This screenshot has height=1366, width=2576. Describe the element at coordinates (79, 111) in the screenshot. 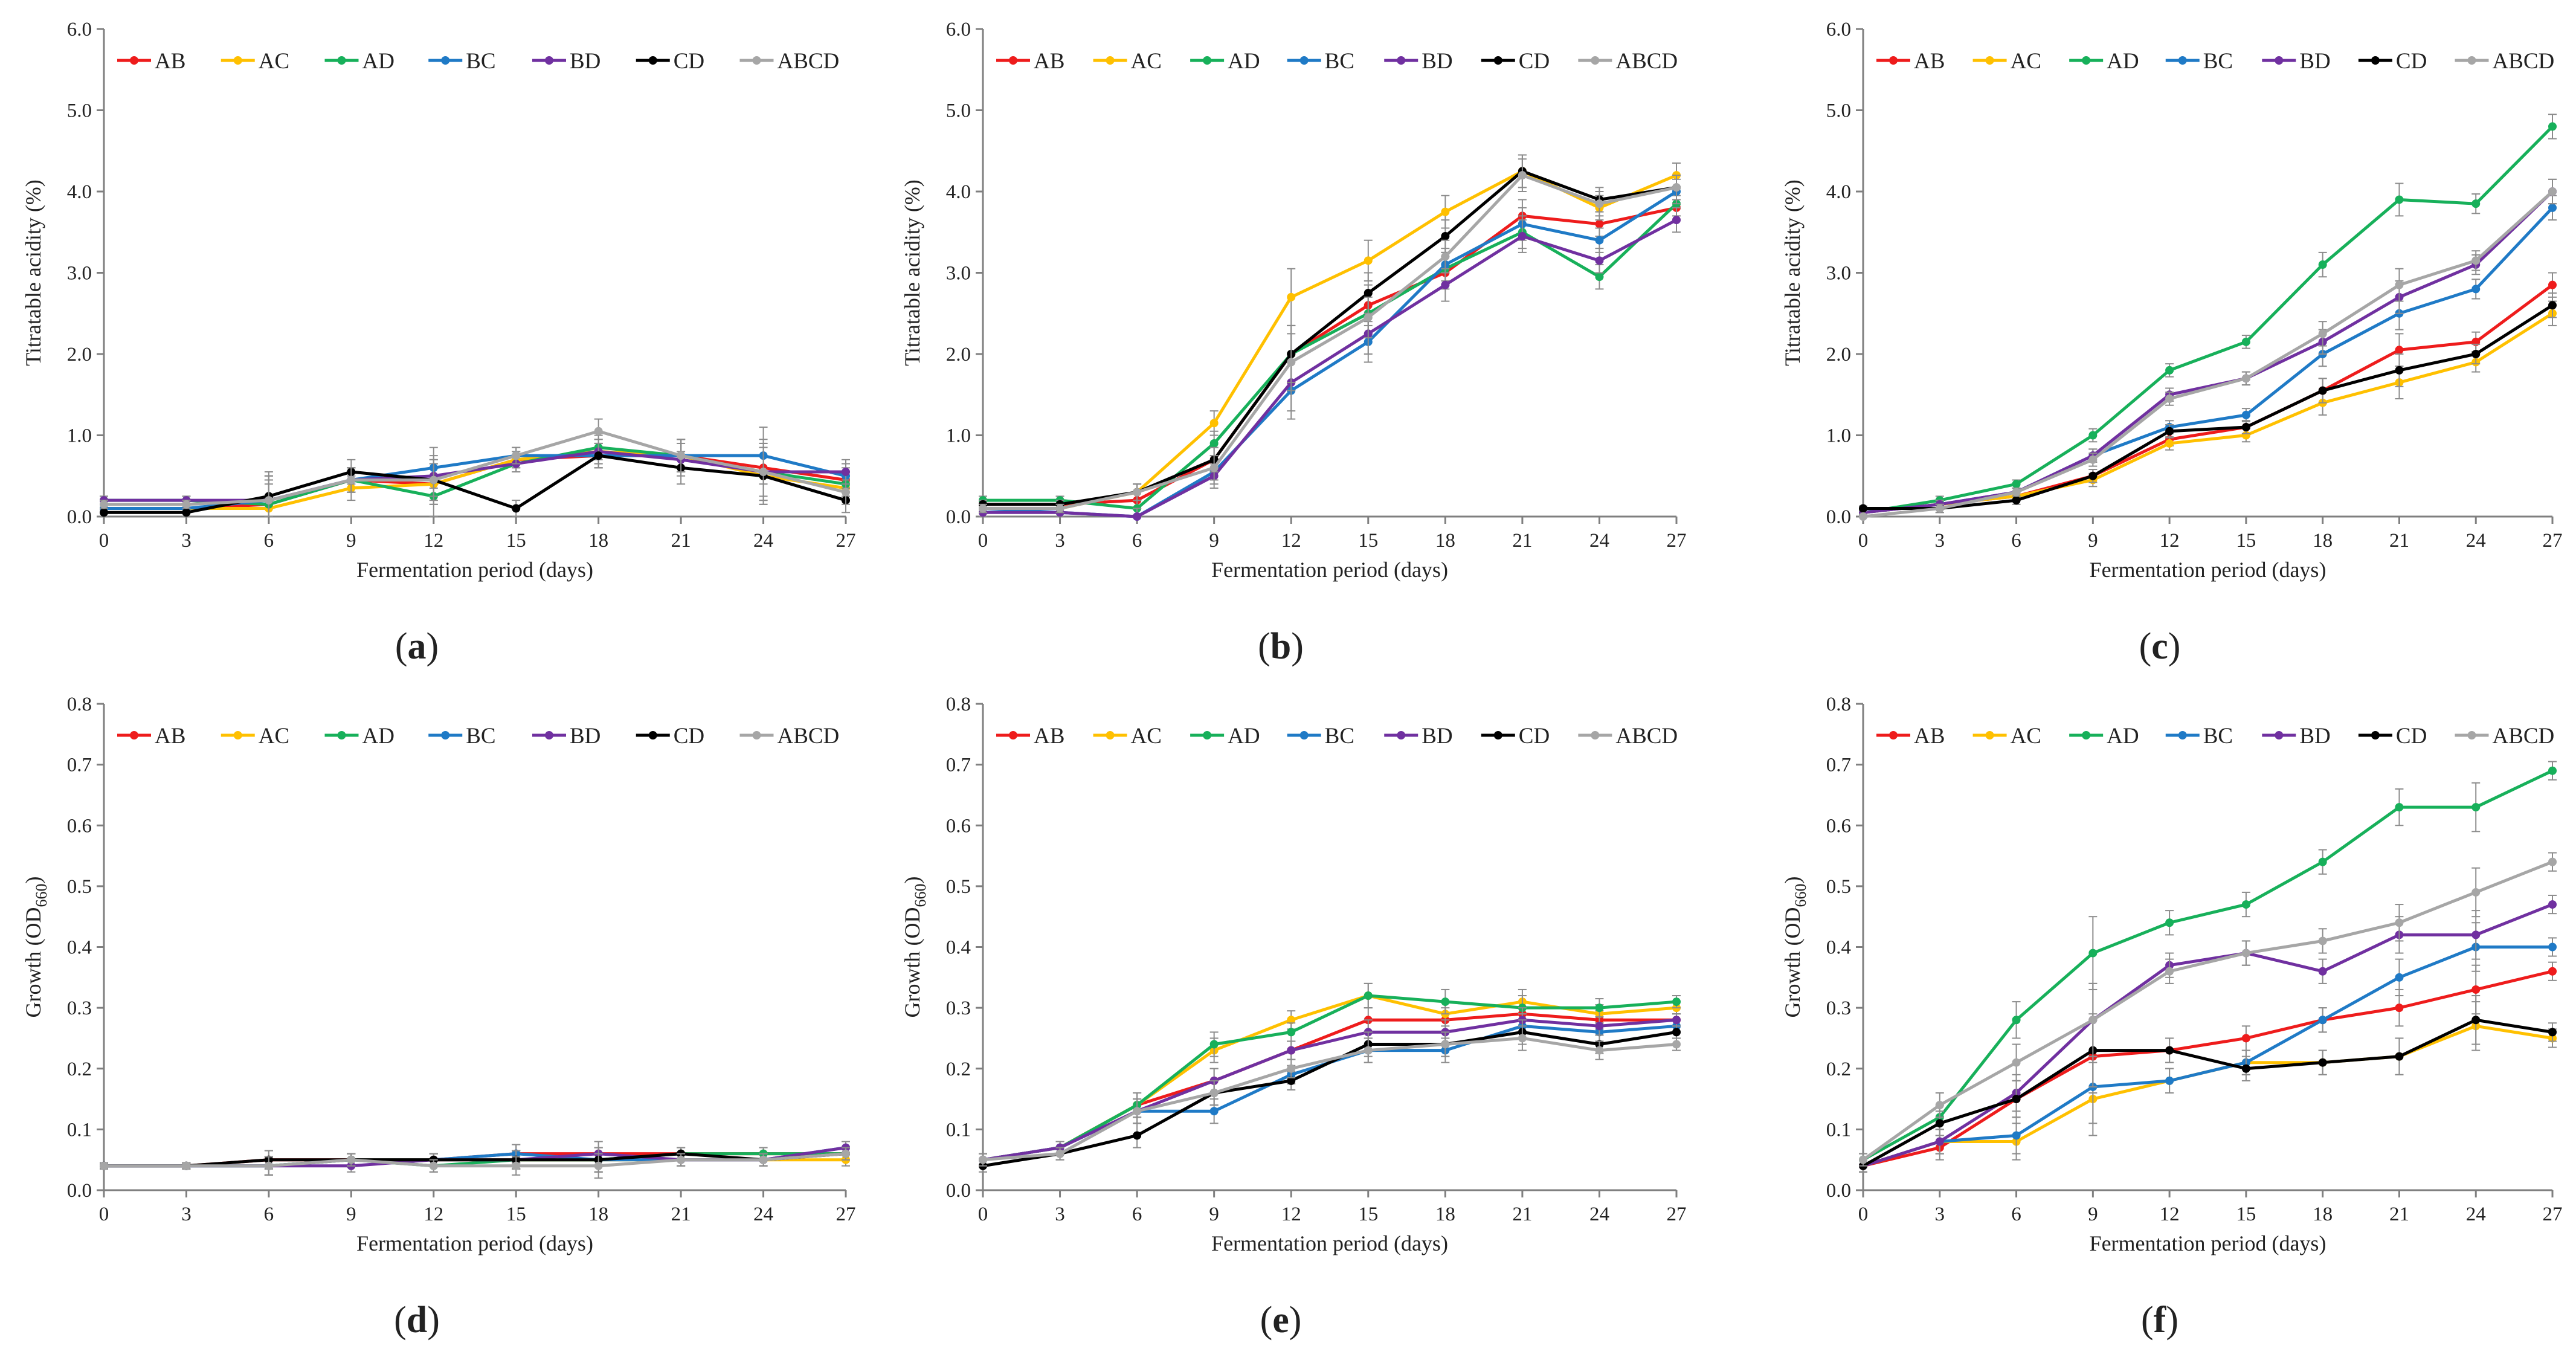

I see `y-tick-label: 5.0` at that location.